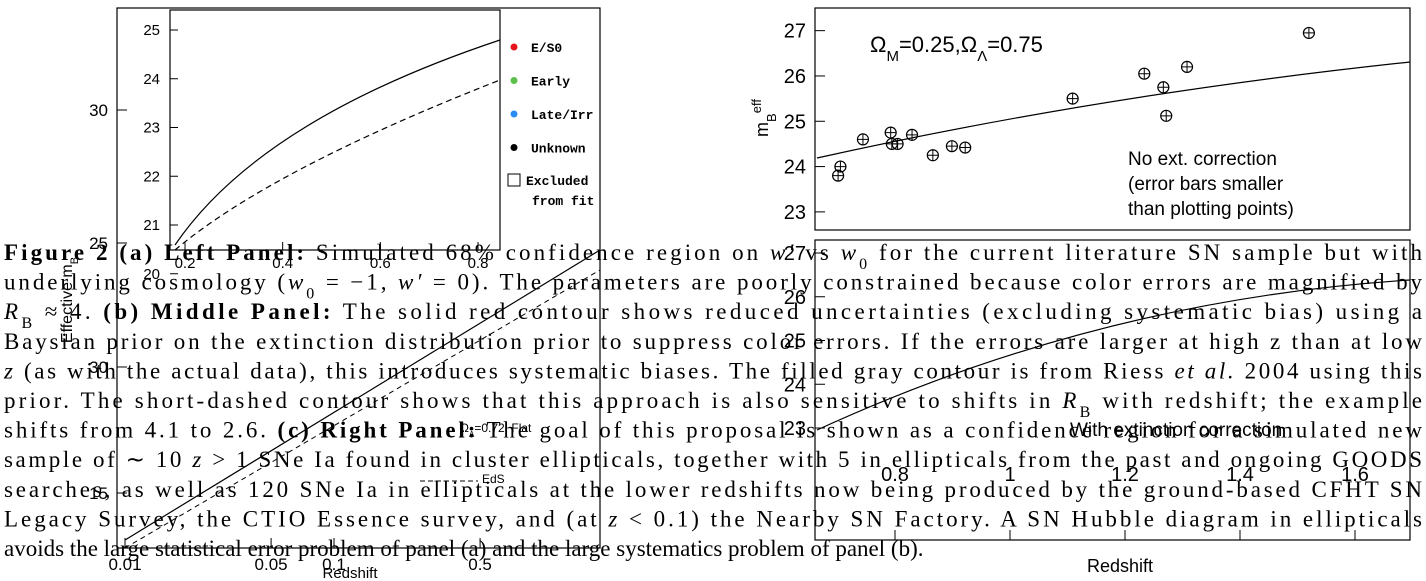  I want to click on y-tick-label: 27, so click(795, 32).